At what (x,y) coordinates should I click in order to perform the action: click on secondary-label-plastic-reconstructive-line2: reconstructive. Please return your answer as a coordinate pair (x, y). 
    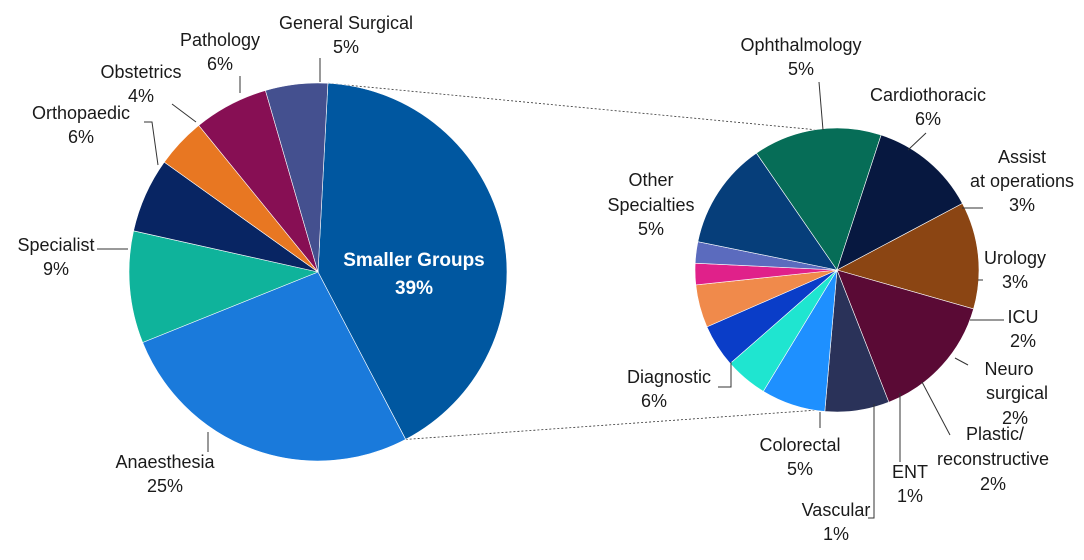
    Looking at the image, I should click on (993, 459).